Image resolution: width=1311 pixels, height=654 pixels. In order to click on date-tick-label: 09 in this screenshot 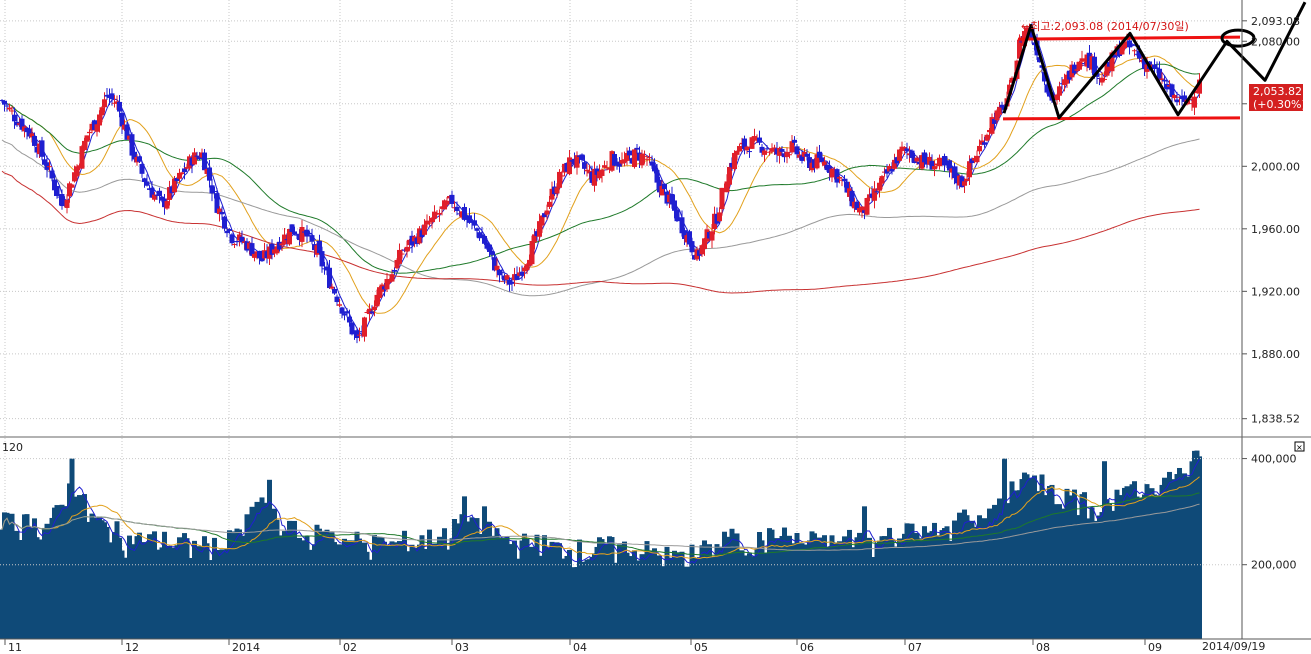, I will do `click(1155, 647)`.